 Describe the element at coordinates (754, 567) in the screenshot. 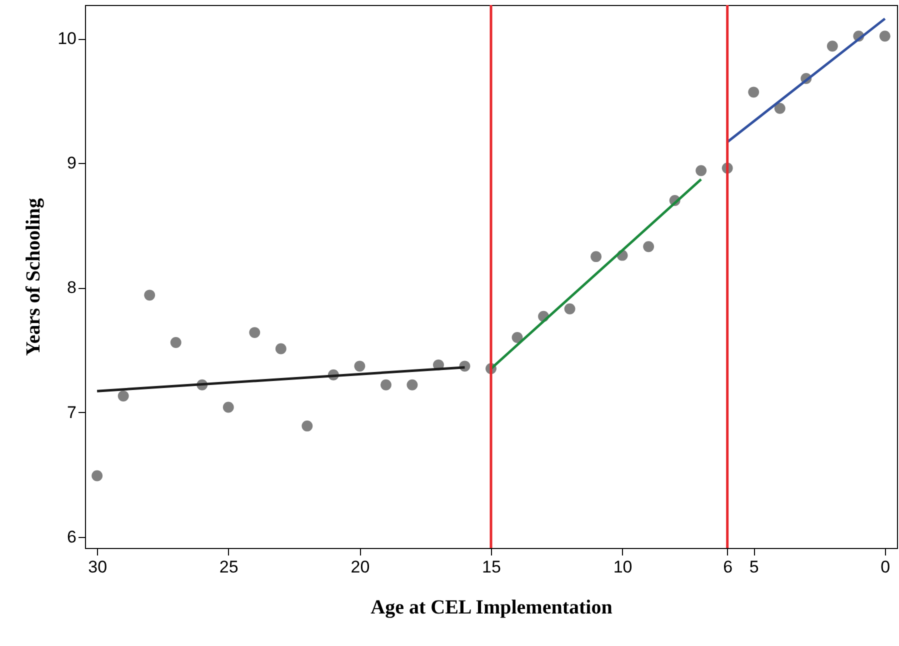

I see `x-tick-label: 5` at that location.